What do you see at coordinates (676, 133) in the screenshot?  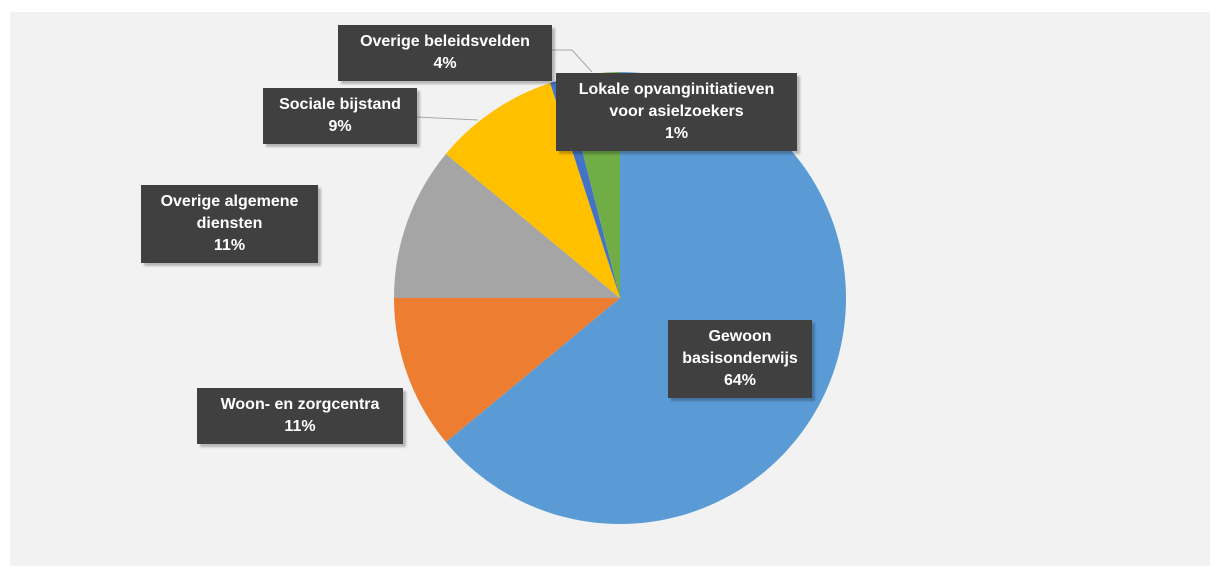 I see `value-label: 1%` at bounding box center [676, 133].